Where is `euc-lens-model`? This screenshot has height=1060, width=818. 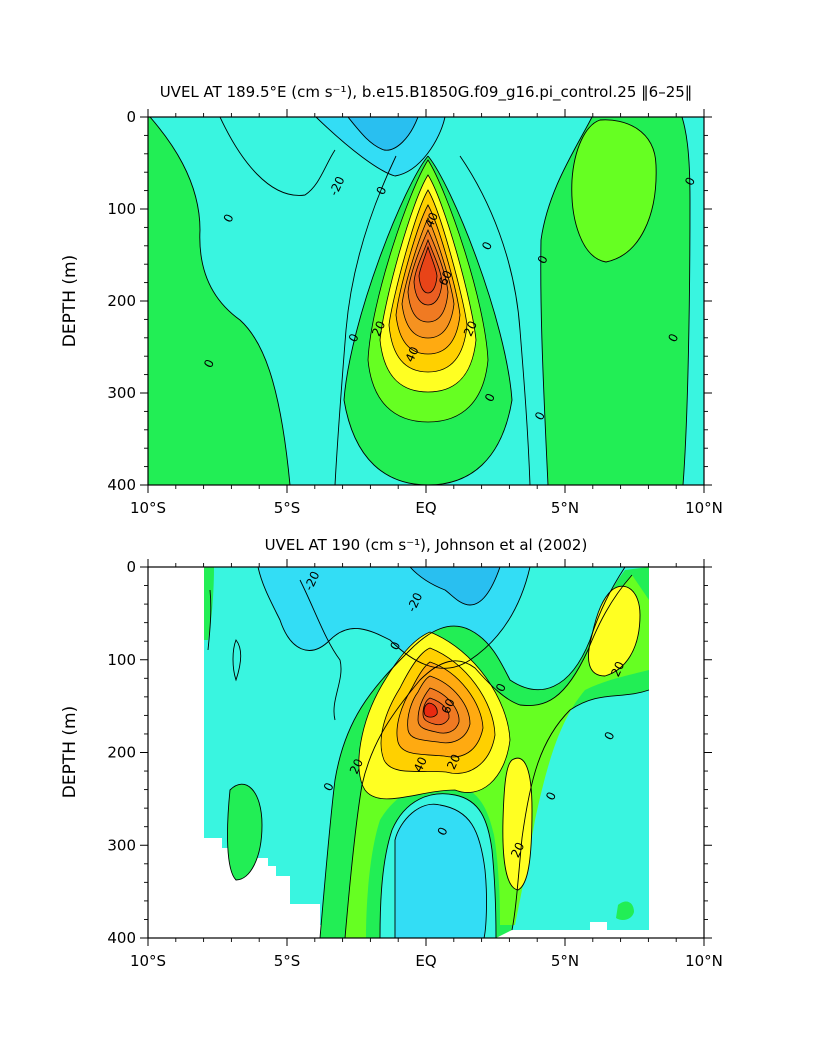 euc-lens-model is located at coordinates (428, 320).